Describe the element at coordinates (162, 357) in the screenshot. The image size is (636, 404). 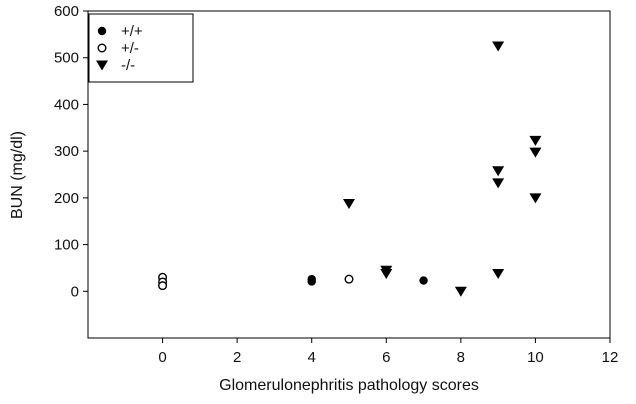
I see `x-tick-label: 0` at that location.